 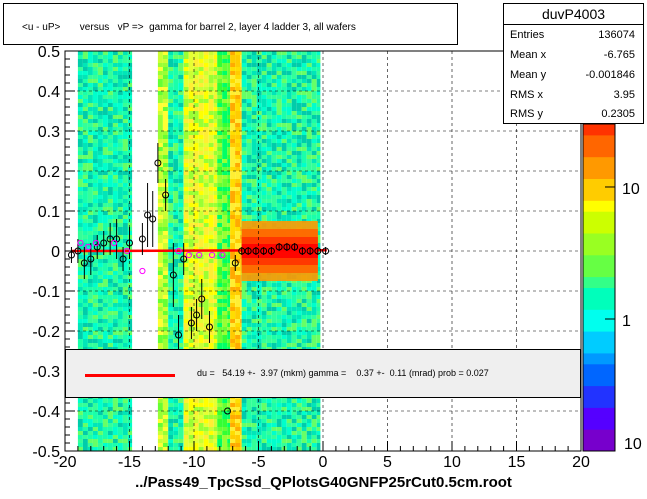 I want to click on profile-point, so click(x=153, y=219).